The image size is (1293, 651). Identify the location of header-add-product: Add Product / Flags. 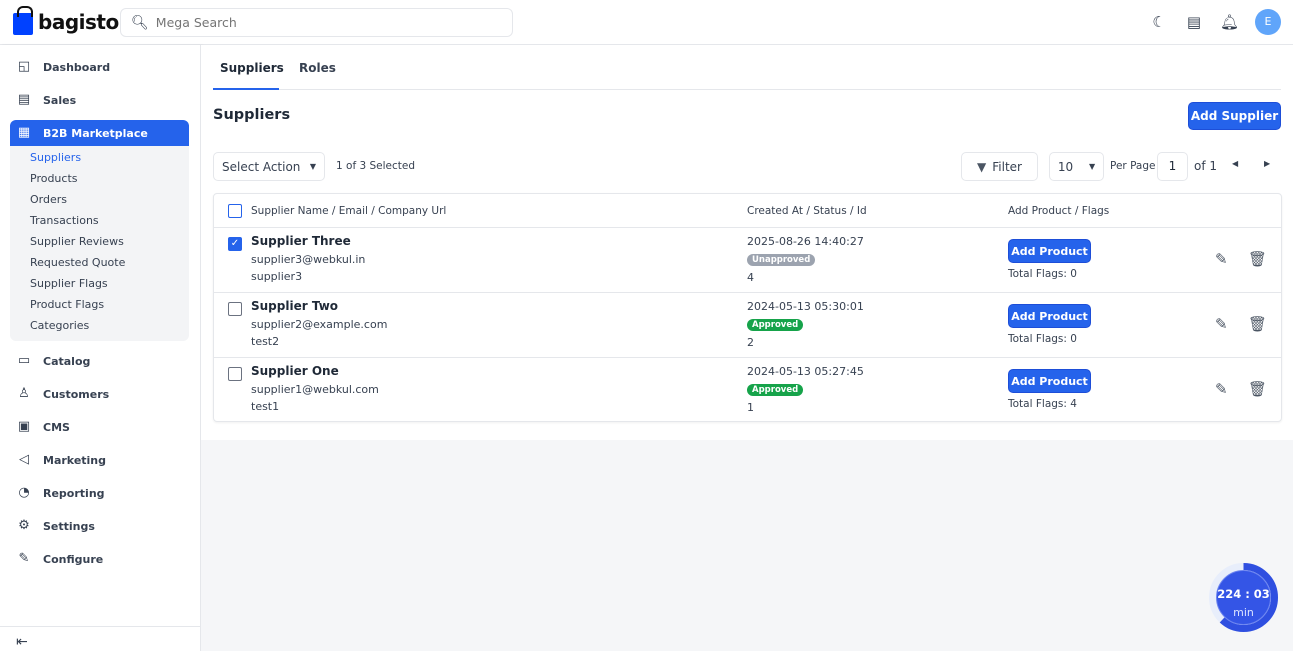
(1059, 211).